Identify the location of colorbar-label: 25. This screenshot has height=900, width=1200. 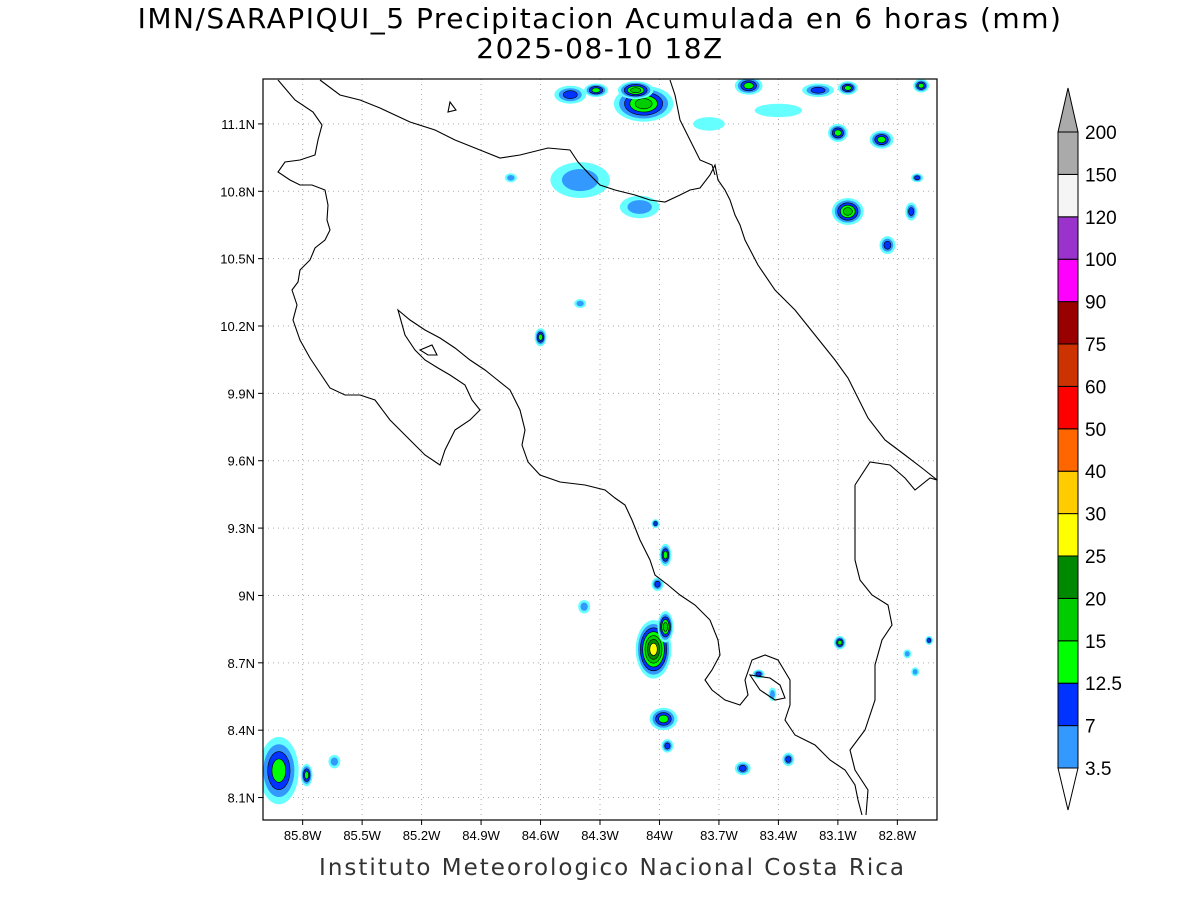
(1095, 557).